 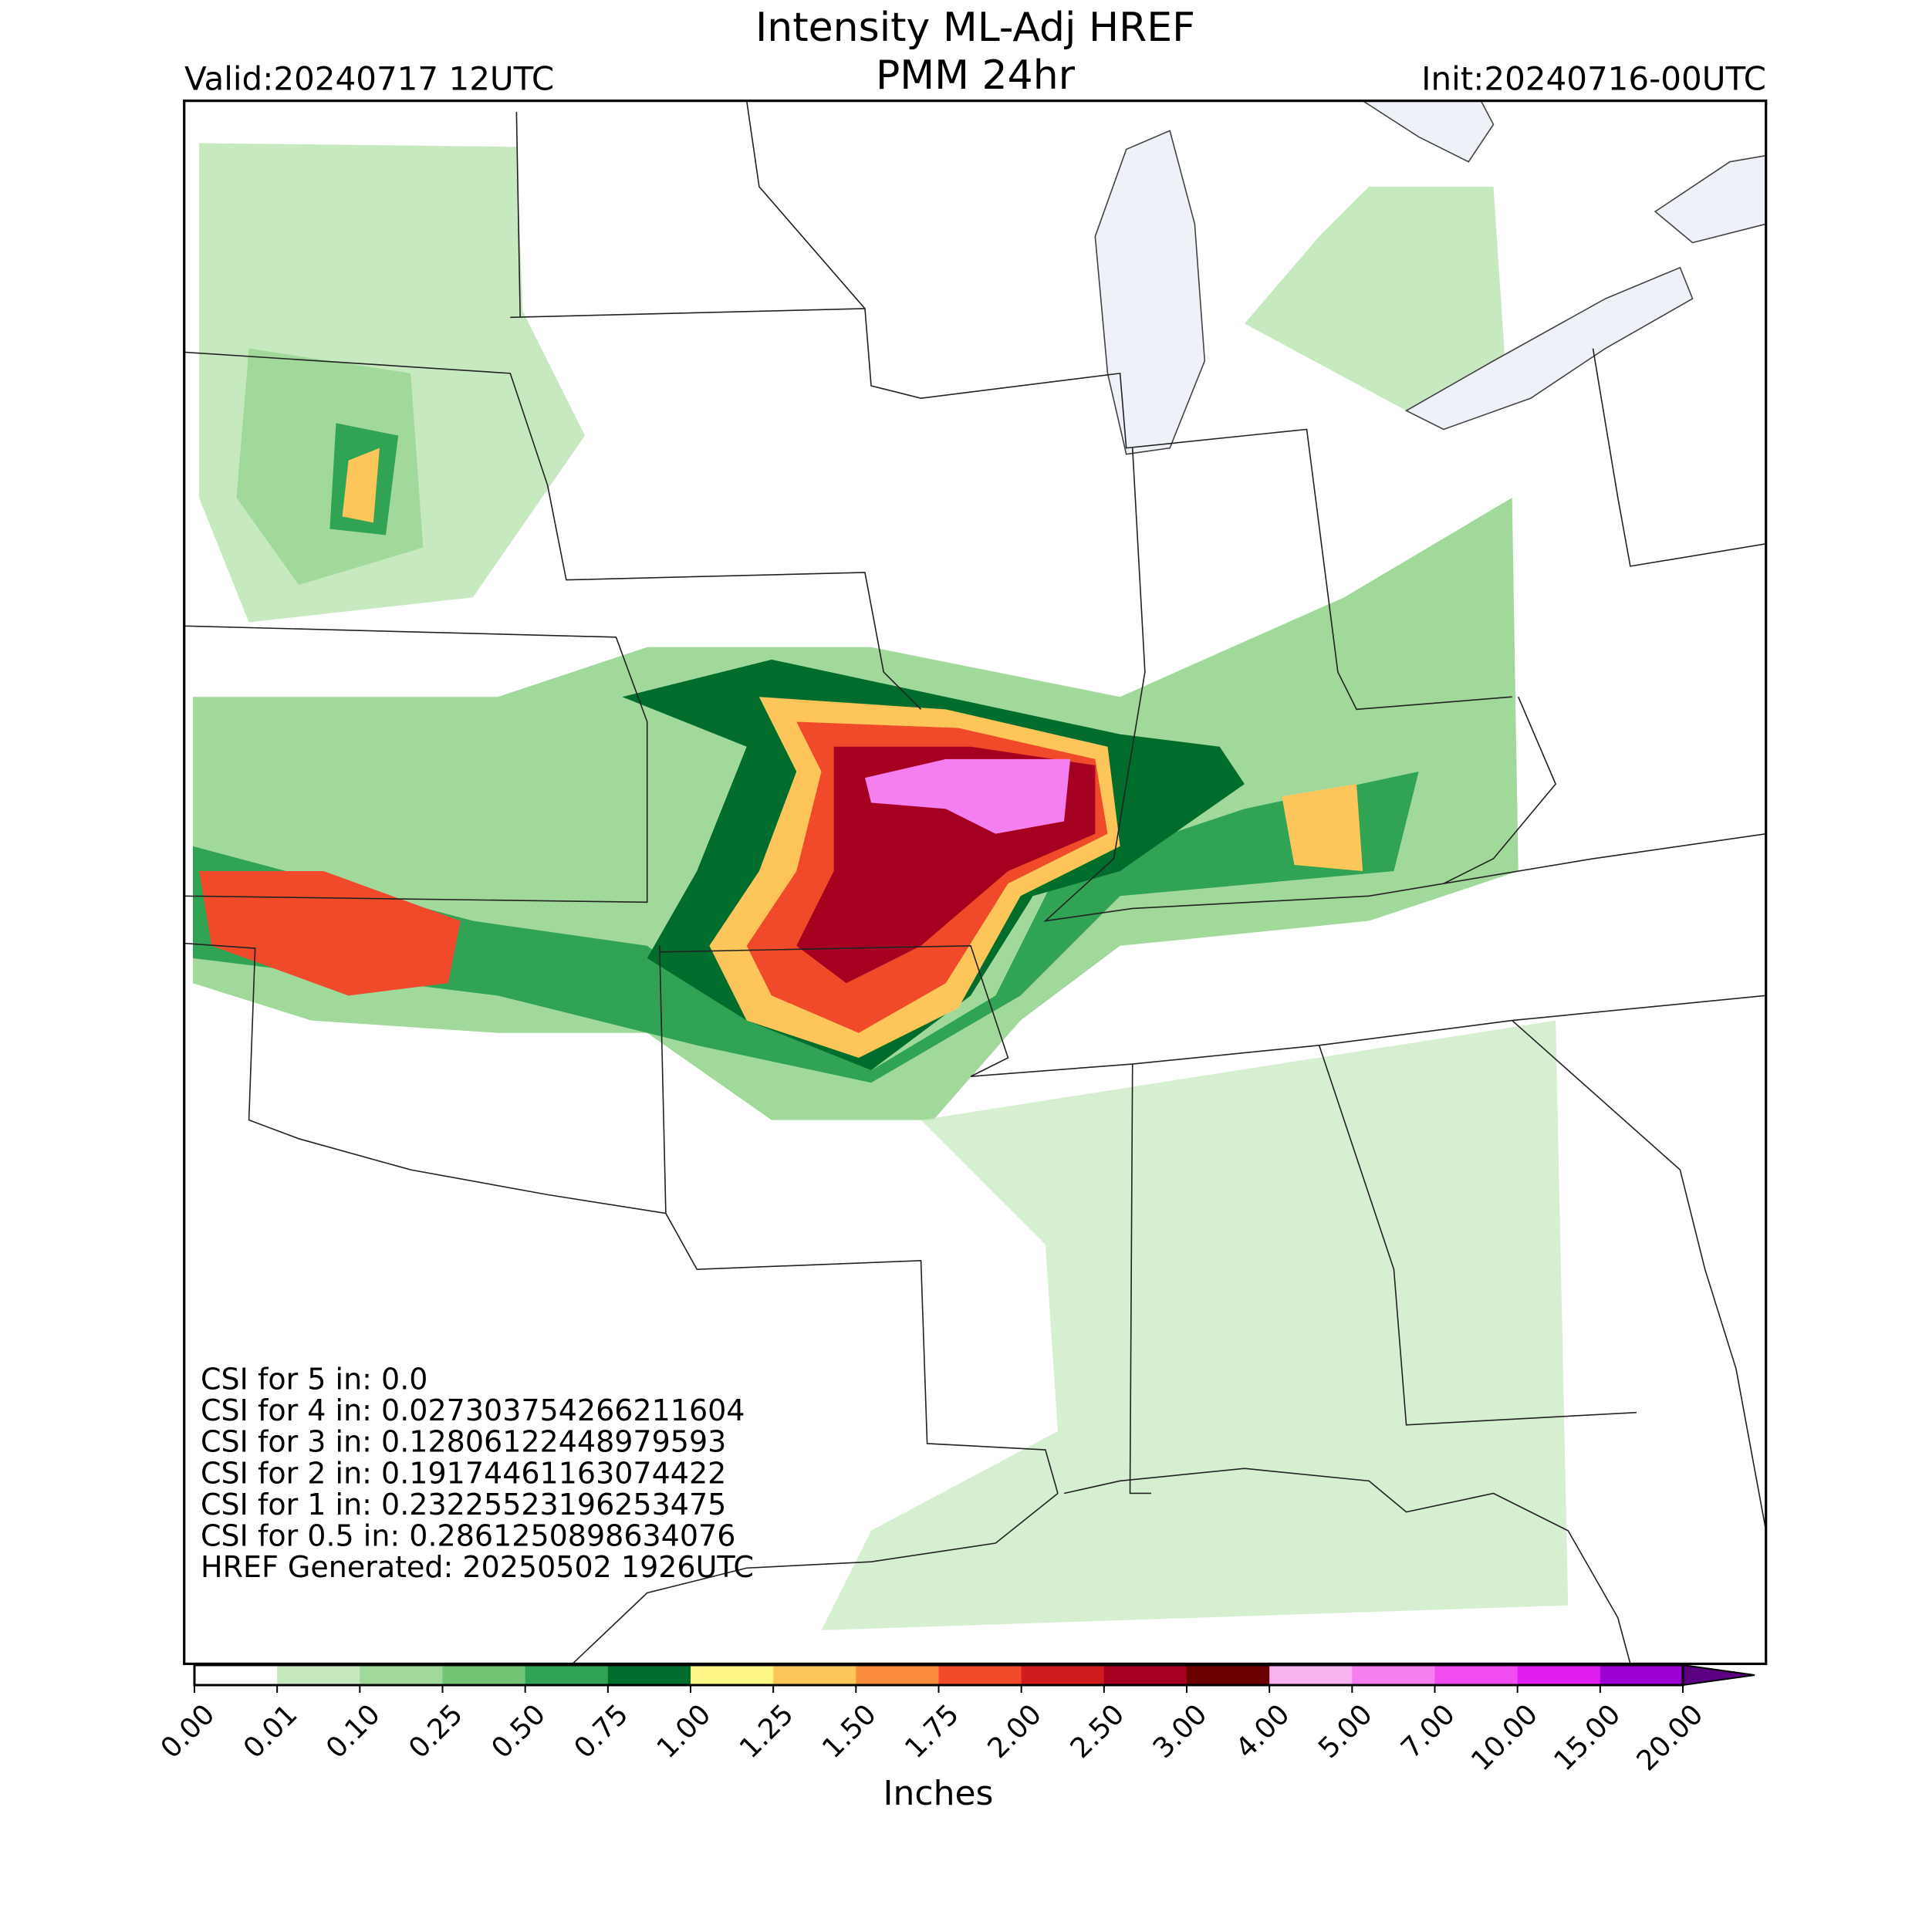 I want to click on colorbar-tick-label: 7.00, so click(x=1428, y=1731).